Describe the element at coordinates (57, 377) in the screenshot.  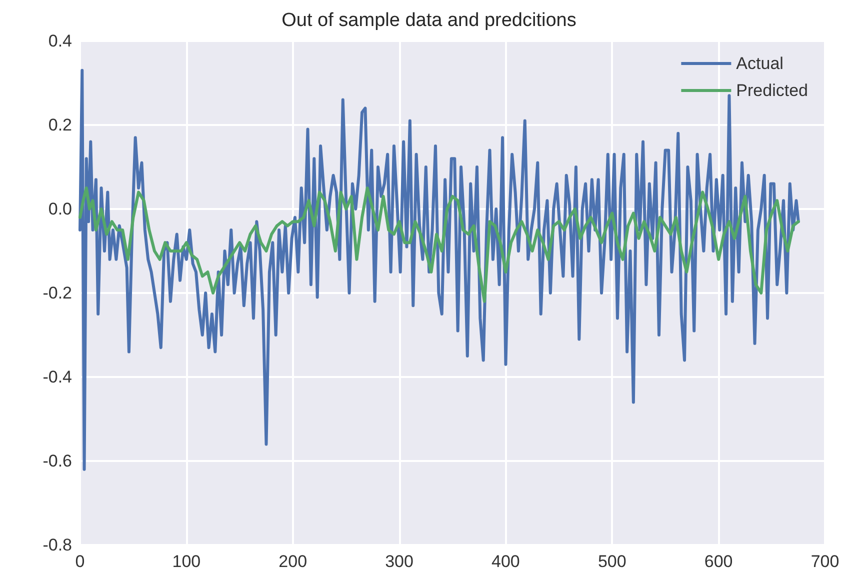
I see `y-tick-label: -0.4` at that location.